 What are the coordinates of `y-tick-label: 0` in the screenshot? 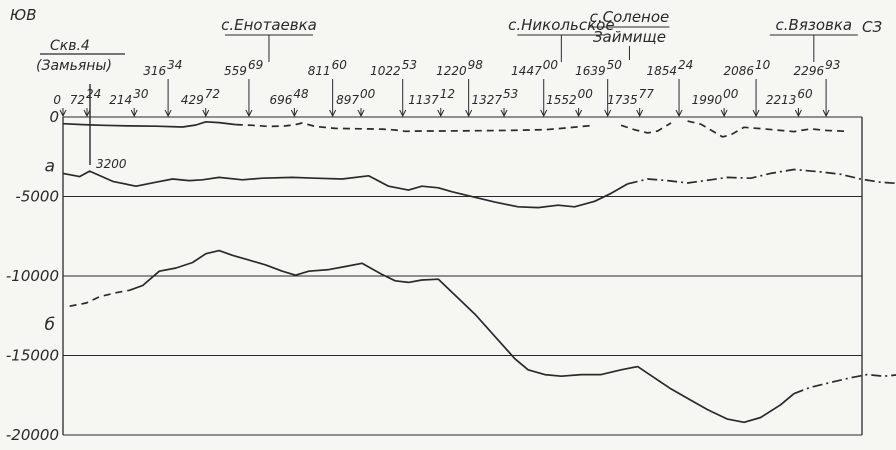 It's located at (54, 117).